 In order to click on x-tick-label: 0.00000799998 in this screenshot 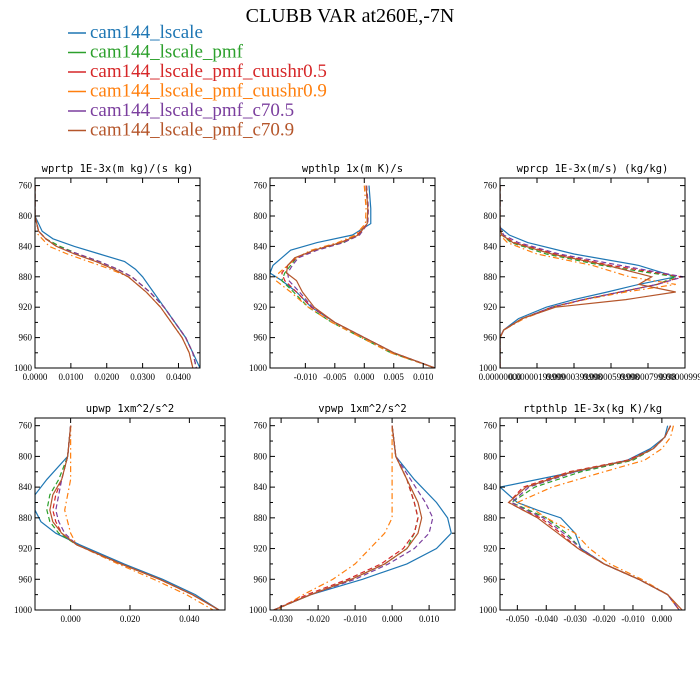, I will do `click(648, 377)`.